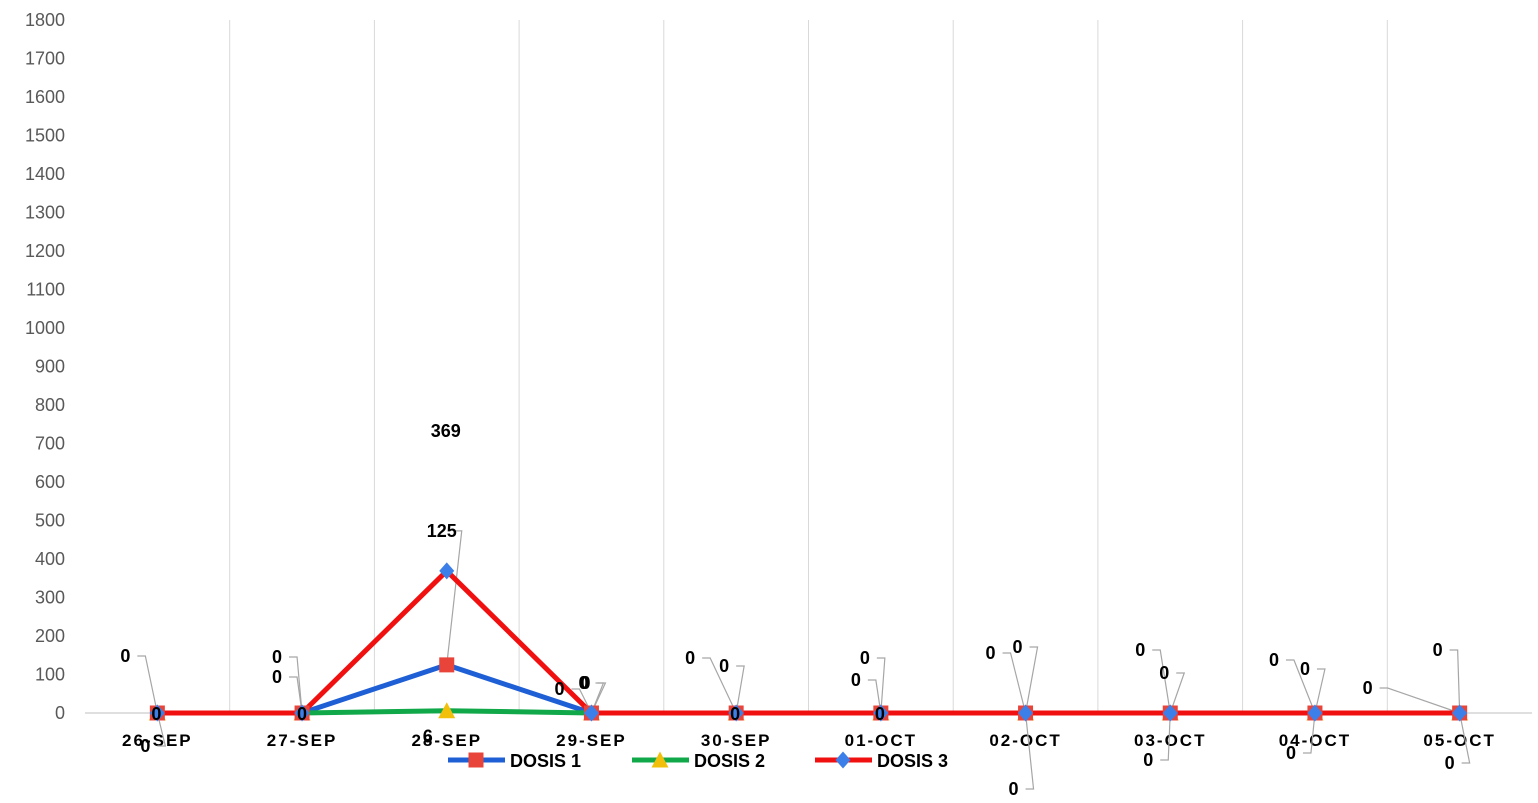 The width and height of the screenshot is (1538, 803). Describe the element at coordinates (60, 713) in the screenshot. I see `y-tick-label: 0` at that location.